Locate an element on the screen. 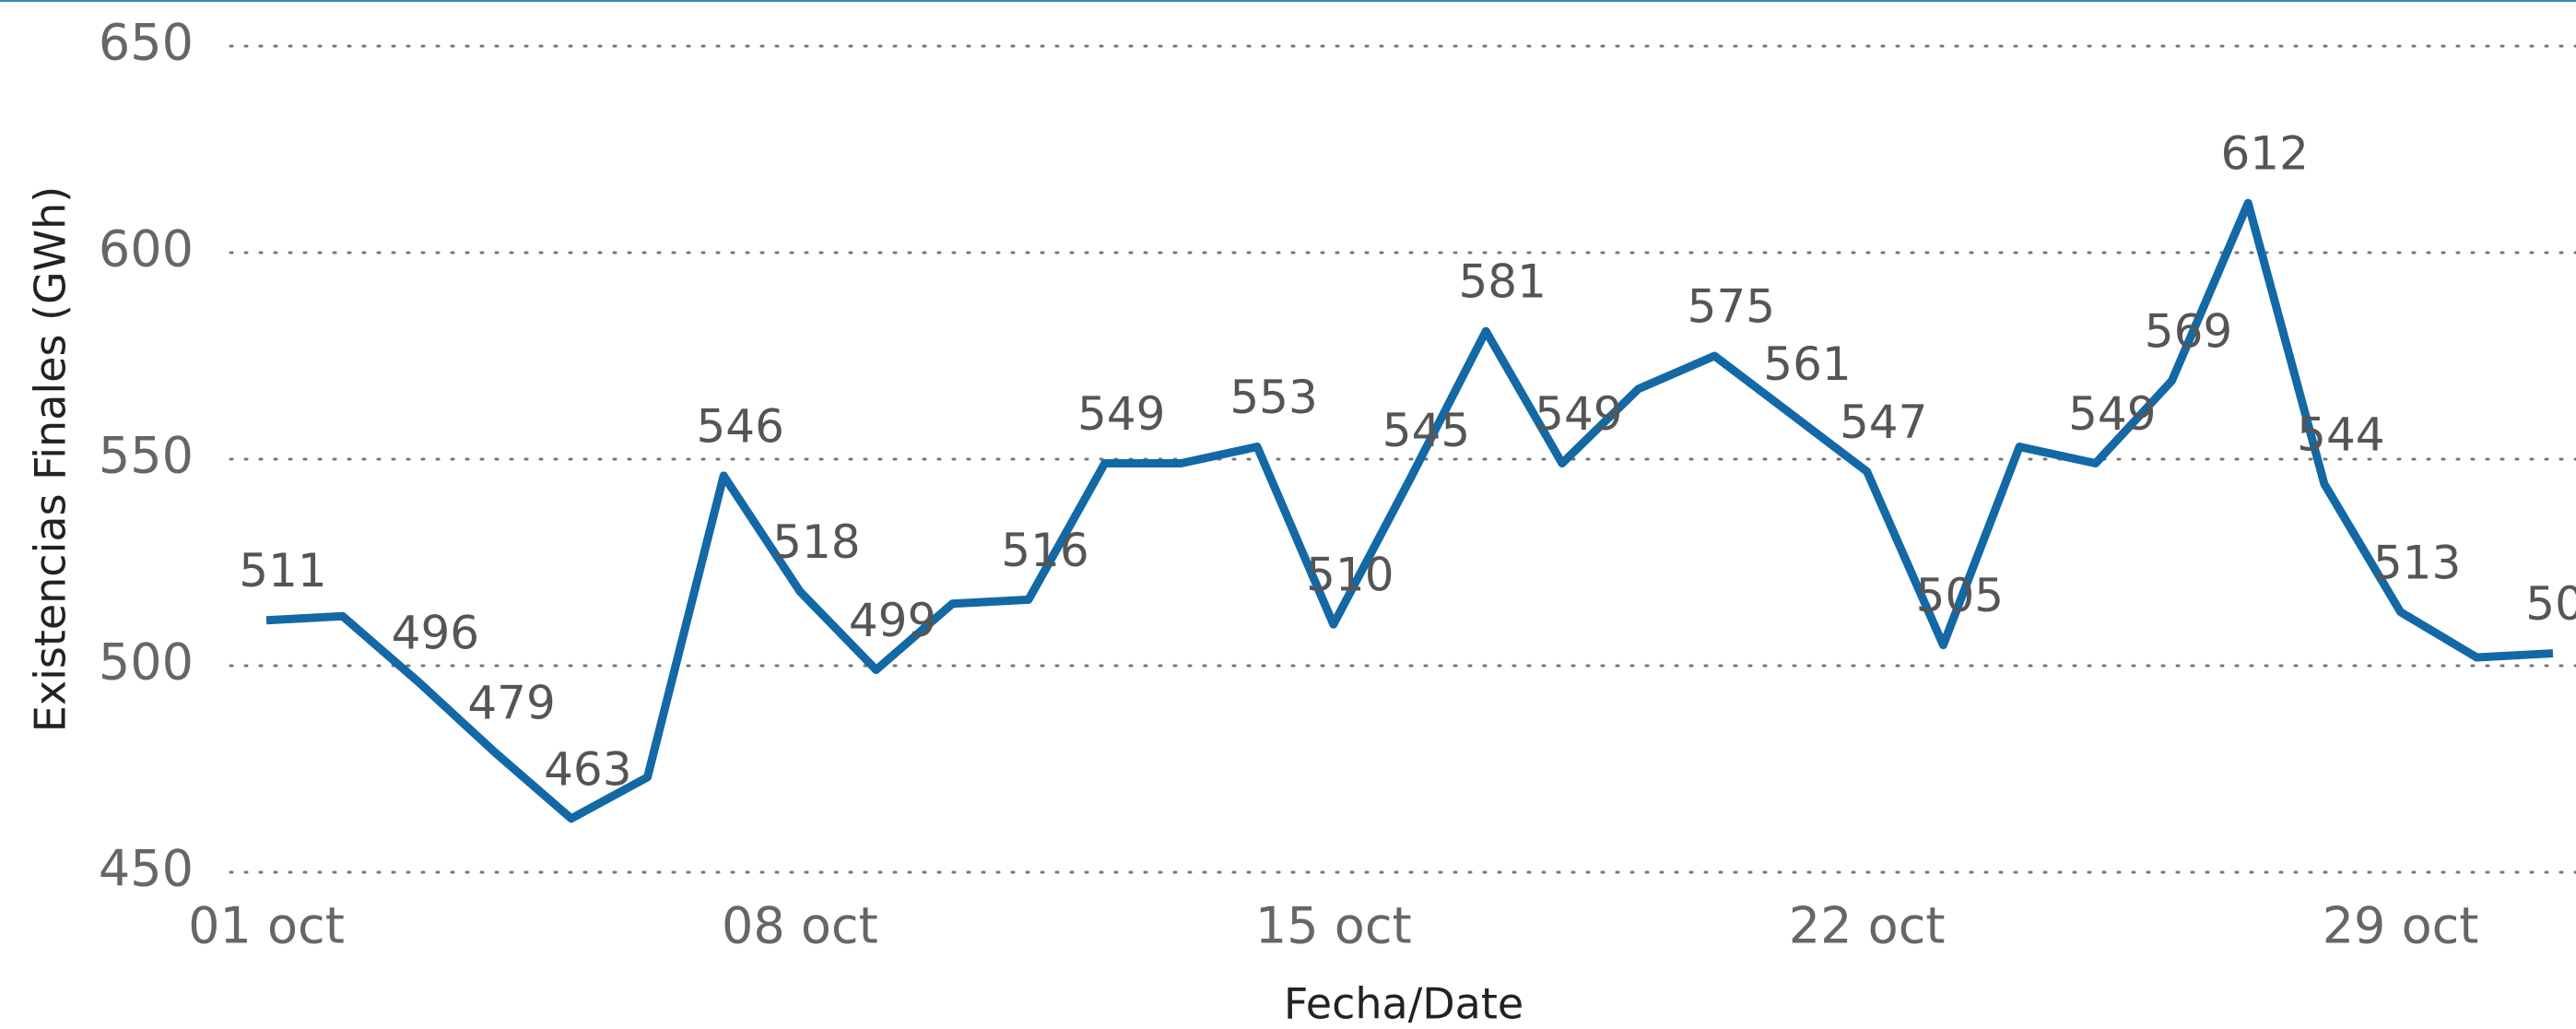  data-label: 499 is located at coordinates (892, 620).